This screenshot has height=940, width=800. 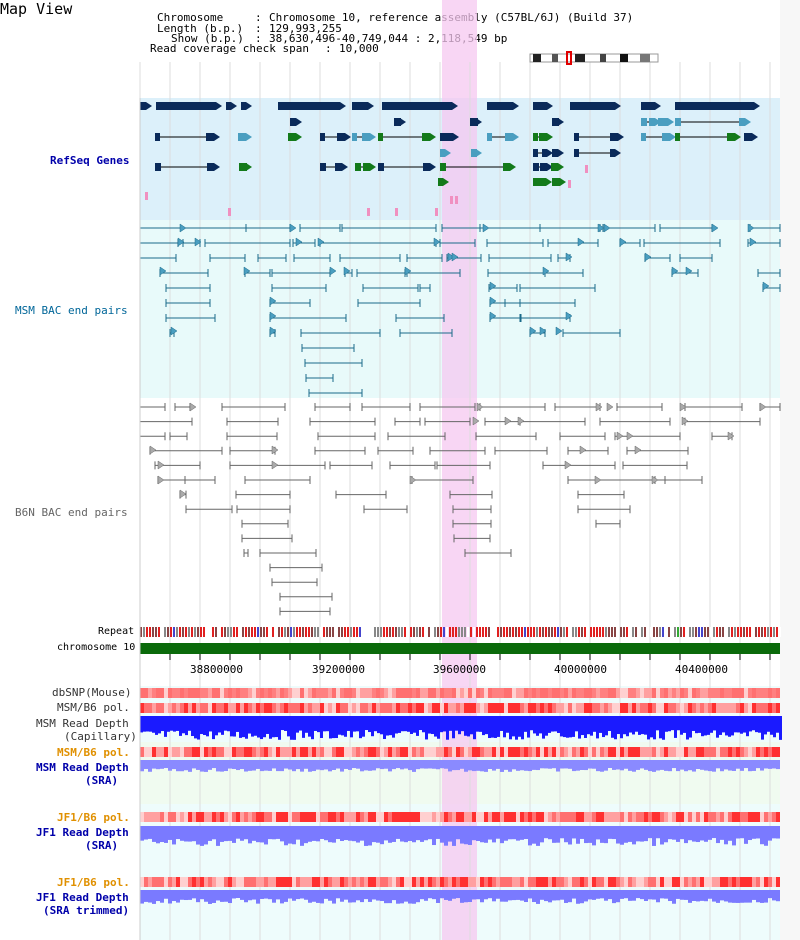 What do you see at coordinates (473, 153) in the screenshot?
I see `gene-r4-1-exon` at bounding box center [473, 153].